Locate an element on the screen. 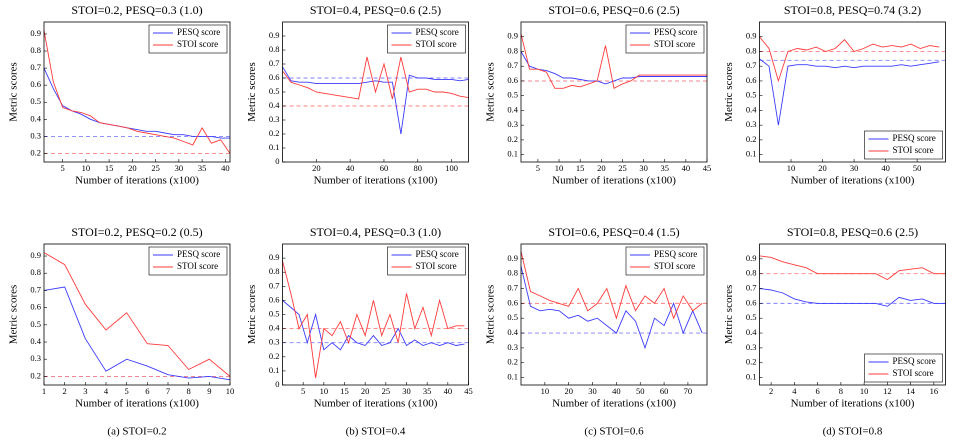 This screenshot has width=954, height=445. x-tick-label: 6 is located at coordinates (147, 391).